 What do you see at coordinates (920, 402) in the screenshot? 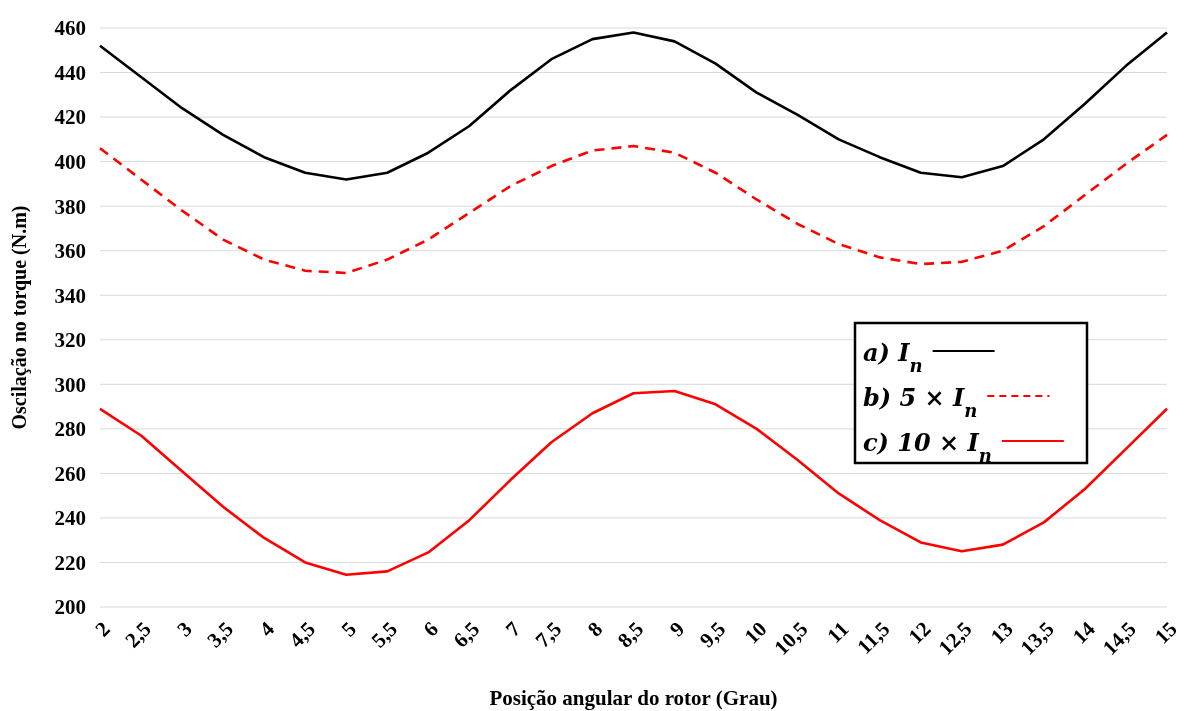
I see `legend-label: b) 5 × I$_{n}$` at bounding box center [920, 402].